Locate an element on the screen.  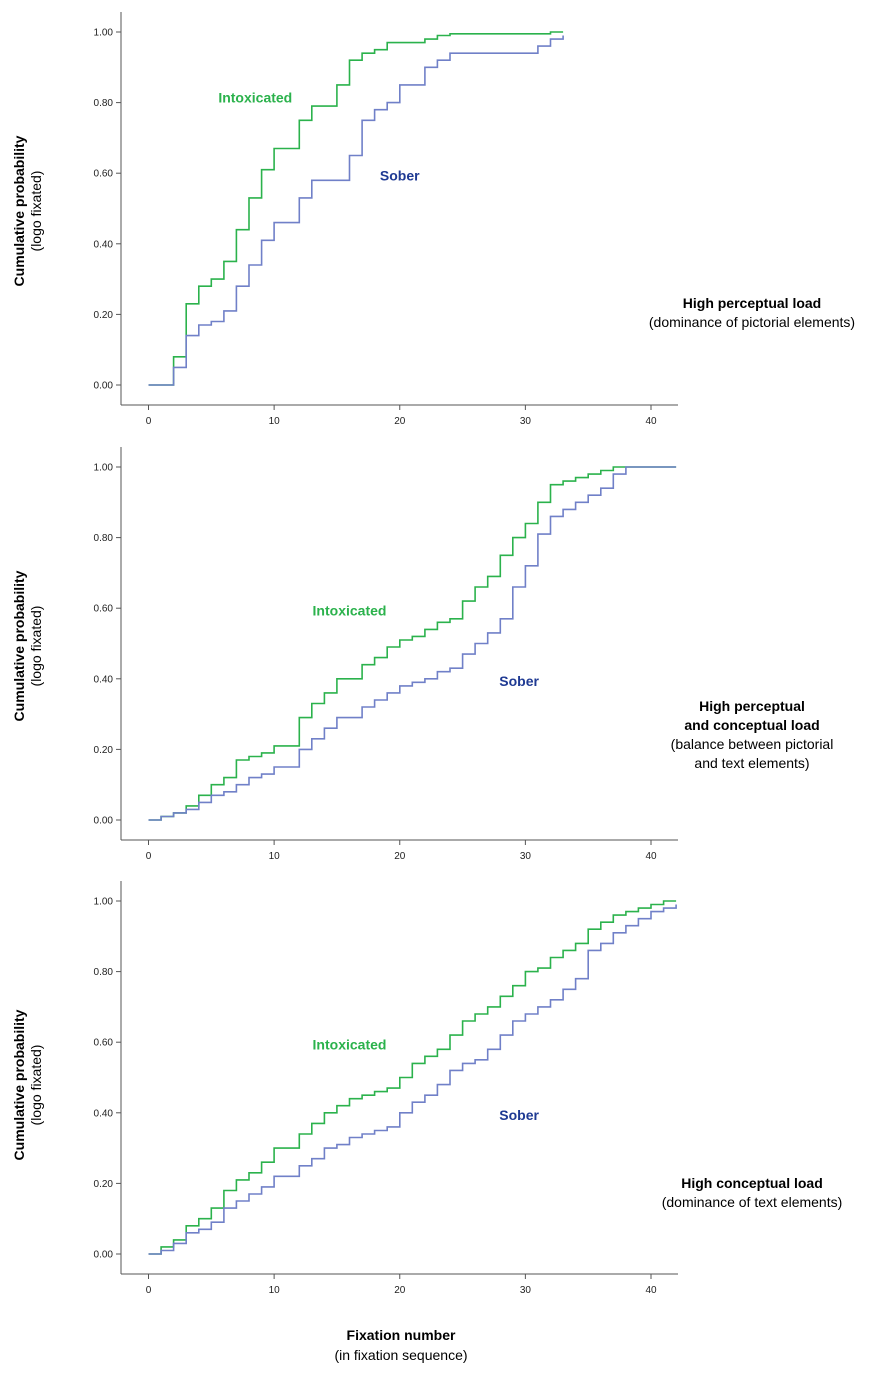
panel-note-line: and text elements) is located at coordinates (751, 763).